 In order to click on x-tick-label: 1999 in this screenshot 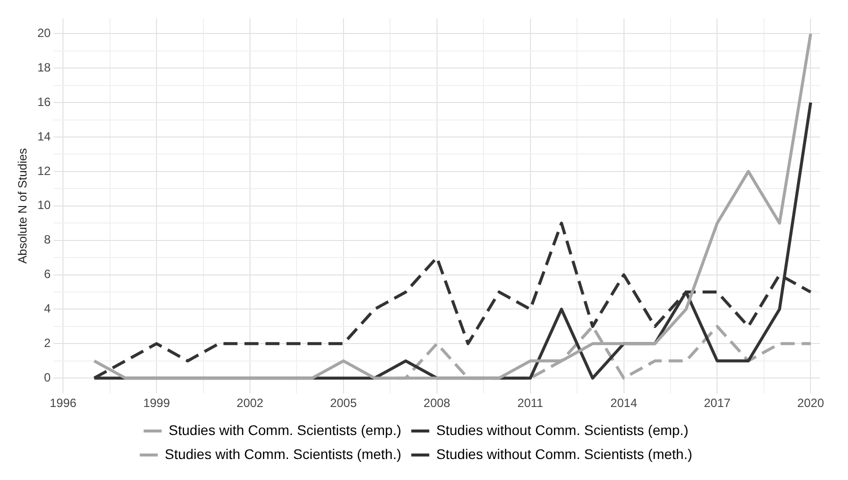, I will do `click(156, 403)`.